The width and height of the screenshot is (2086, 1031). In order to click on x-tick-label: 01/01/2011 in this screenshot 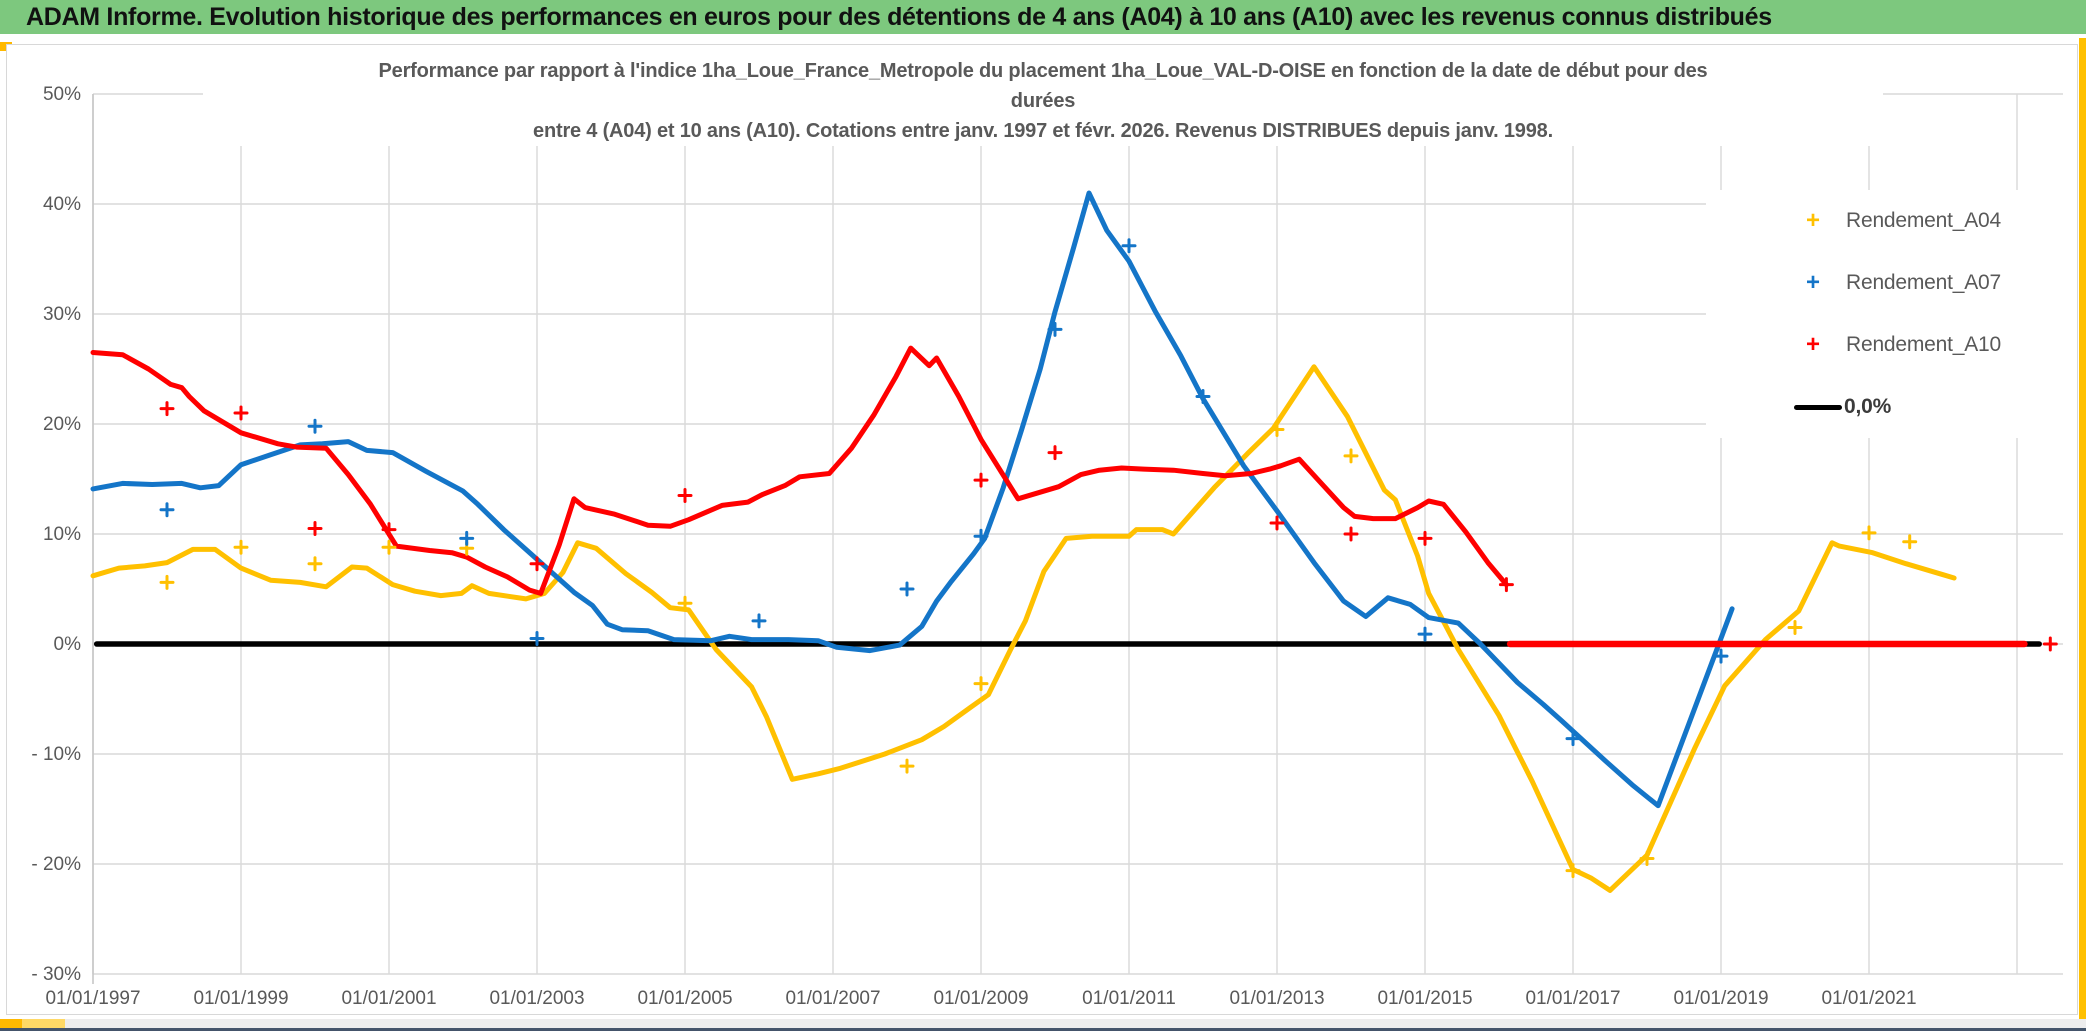, I will do `click(1129, 998)`.